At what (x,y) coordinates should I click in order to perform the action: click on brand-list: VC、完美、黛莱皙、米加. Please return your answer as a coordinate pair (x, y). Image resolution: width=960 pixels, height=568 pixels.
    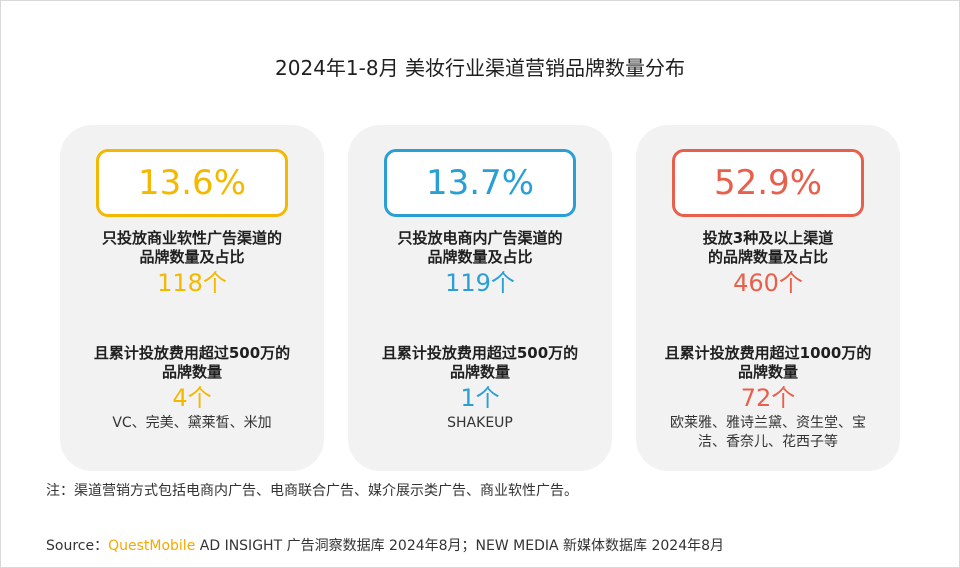
    Looking at the image, I should click on (192, 423).